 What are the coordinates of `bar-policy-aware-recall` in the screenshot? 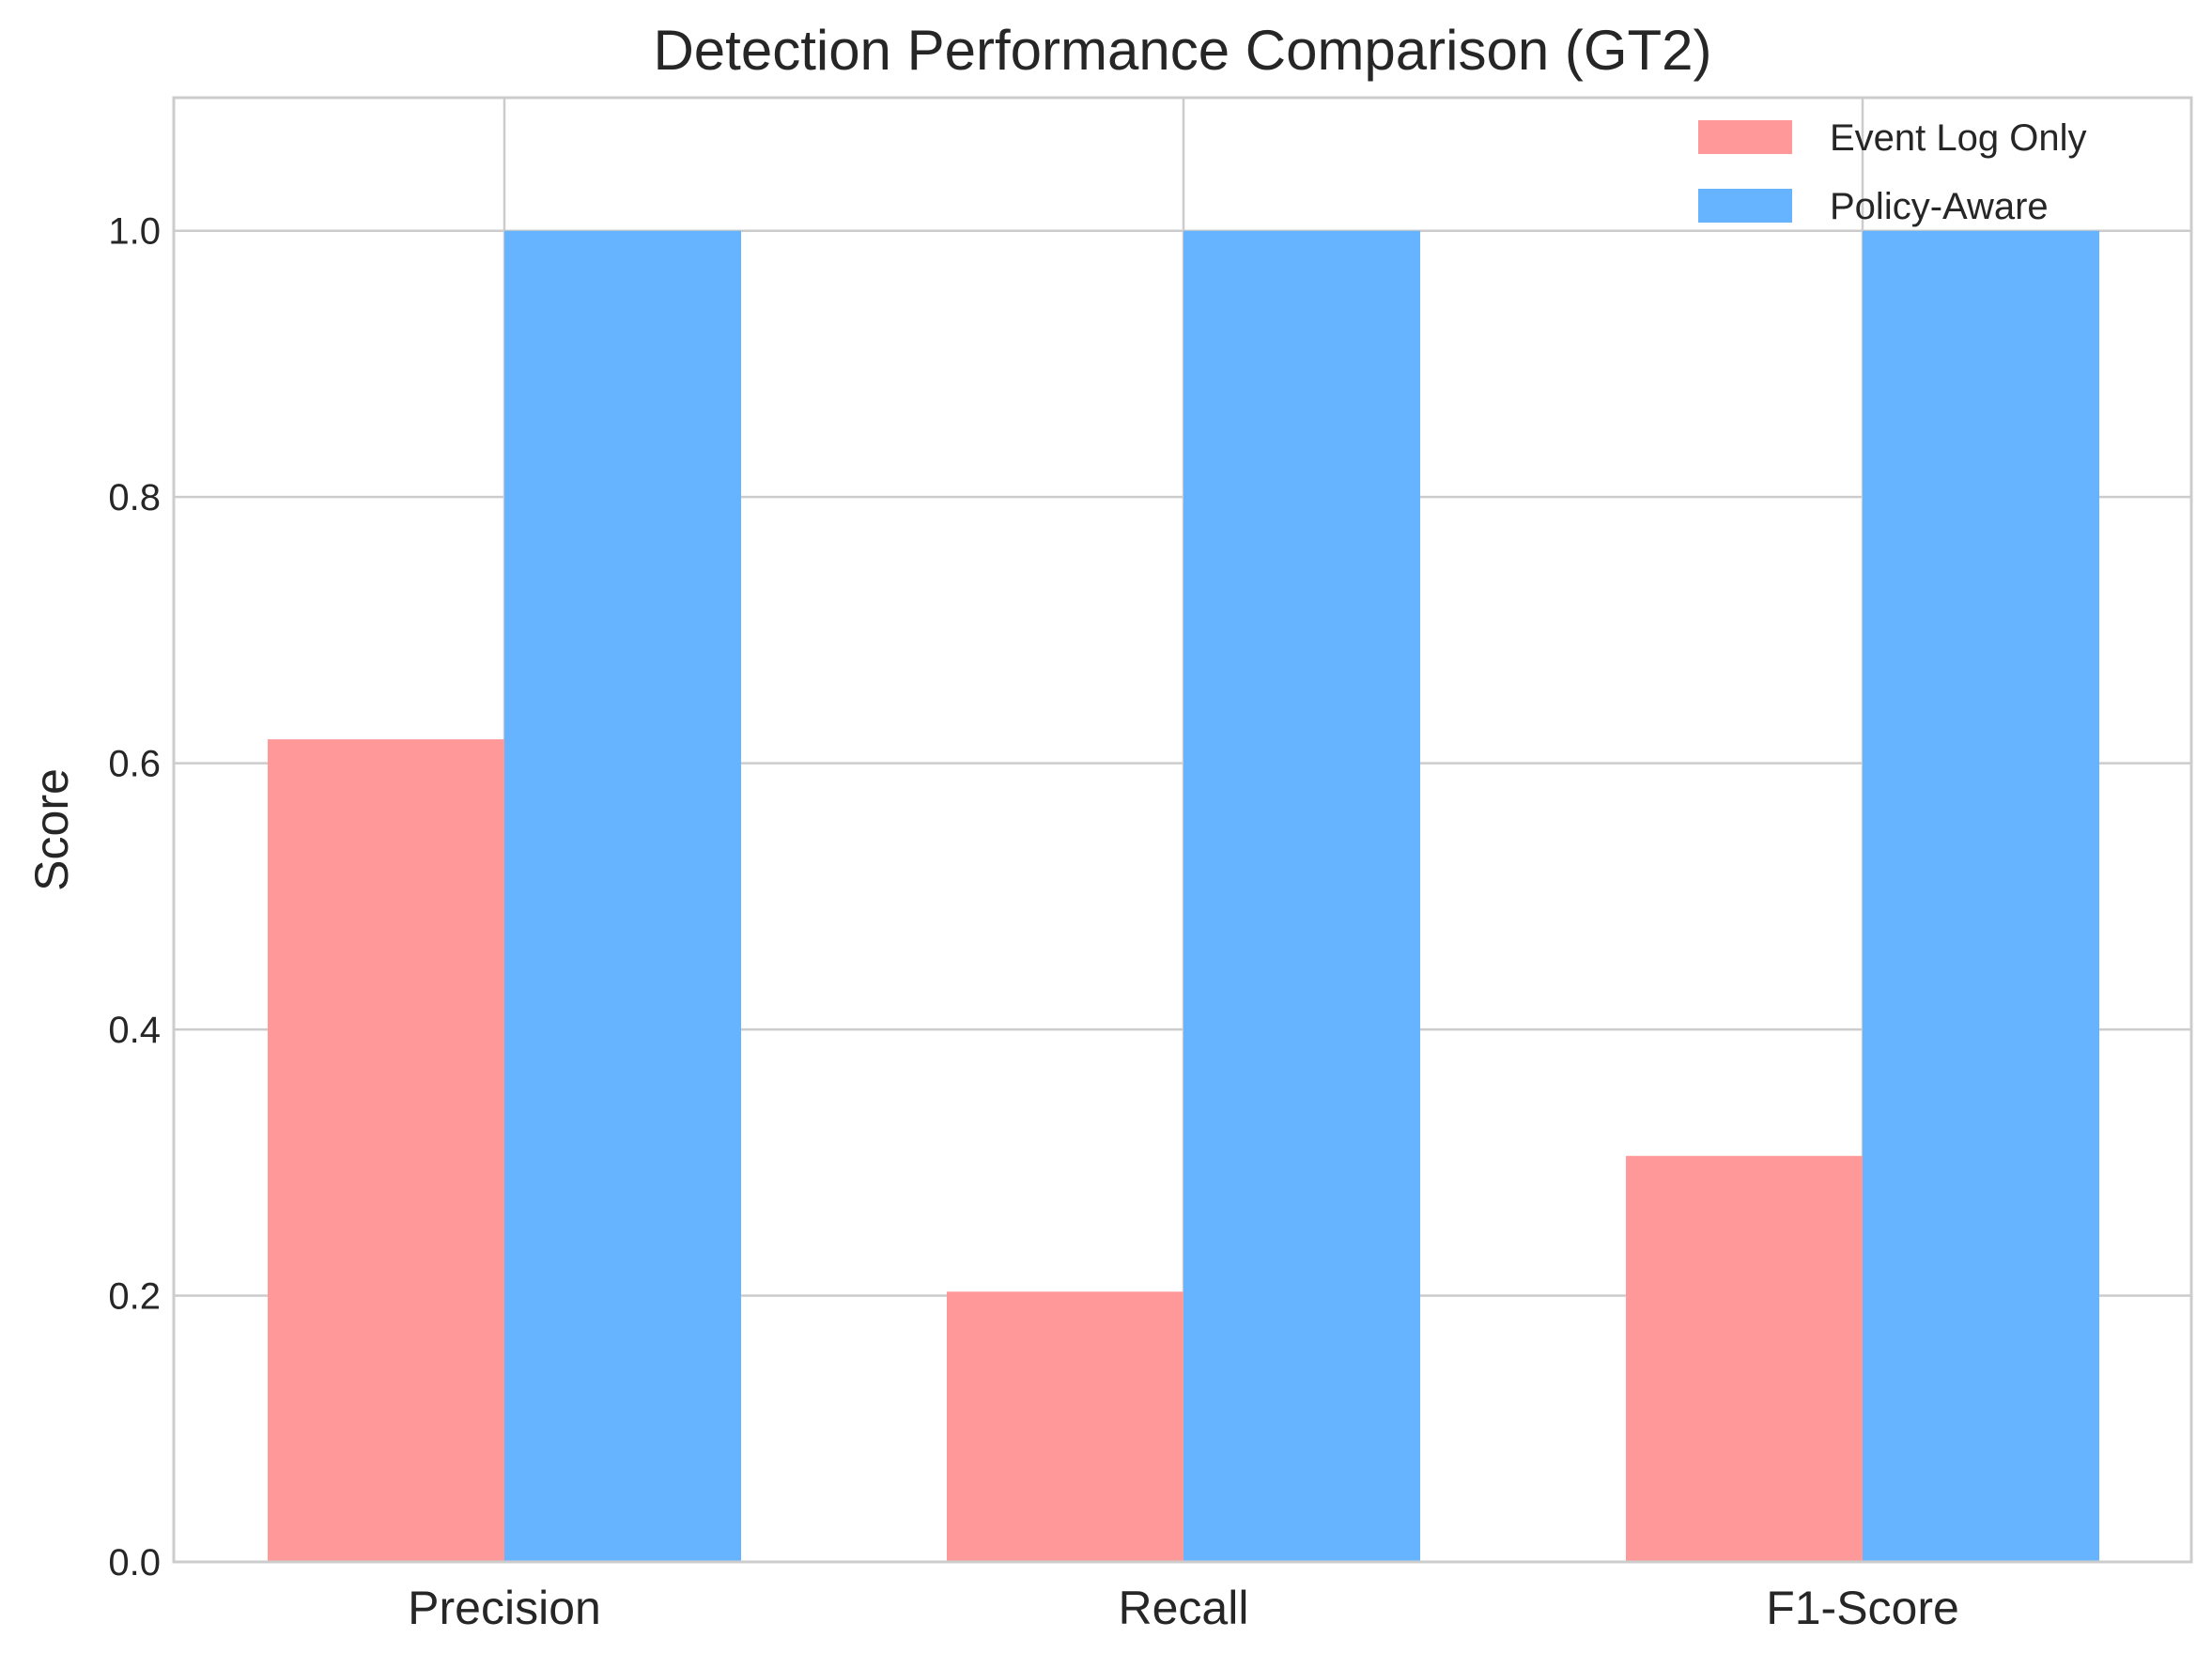 It's located at (1302, 896).